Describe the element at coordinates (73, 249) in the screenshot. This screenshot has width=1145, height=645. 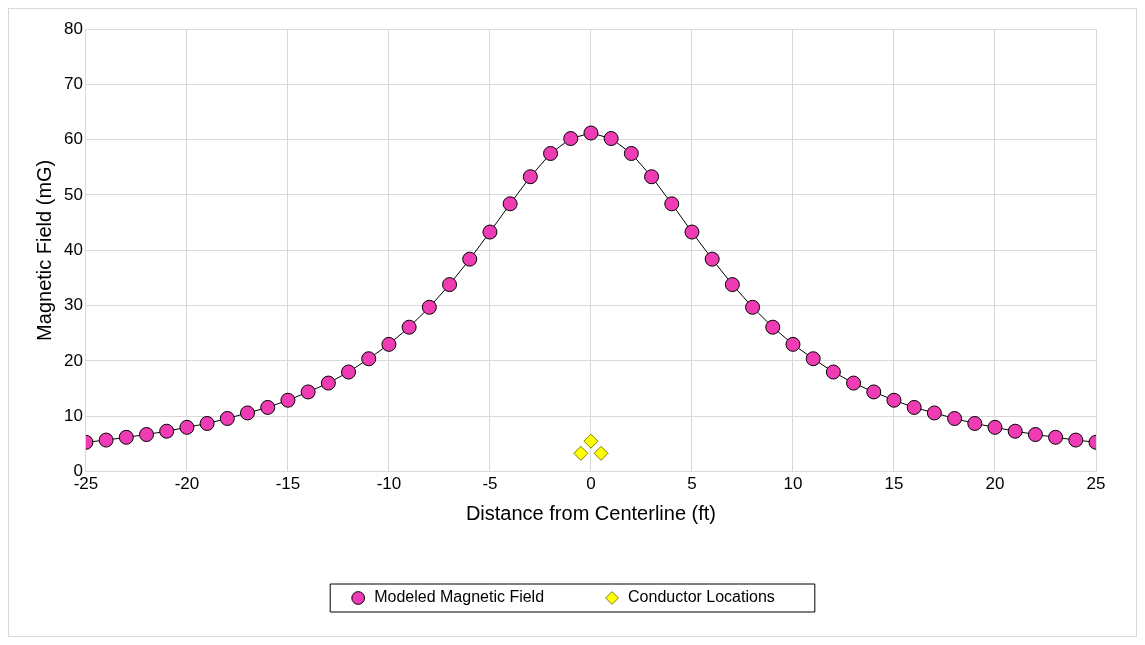
I see `y-tick-label: 40` at that location.